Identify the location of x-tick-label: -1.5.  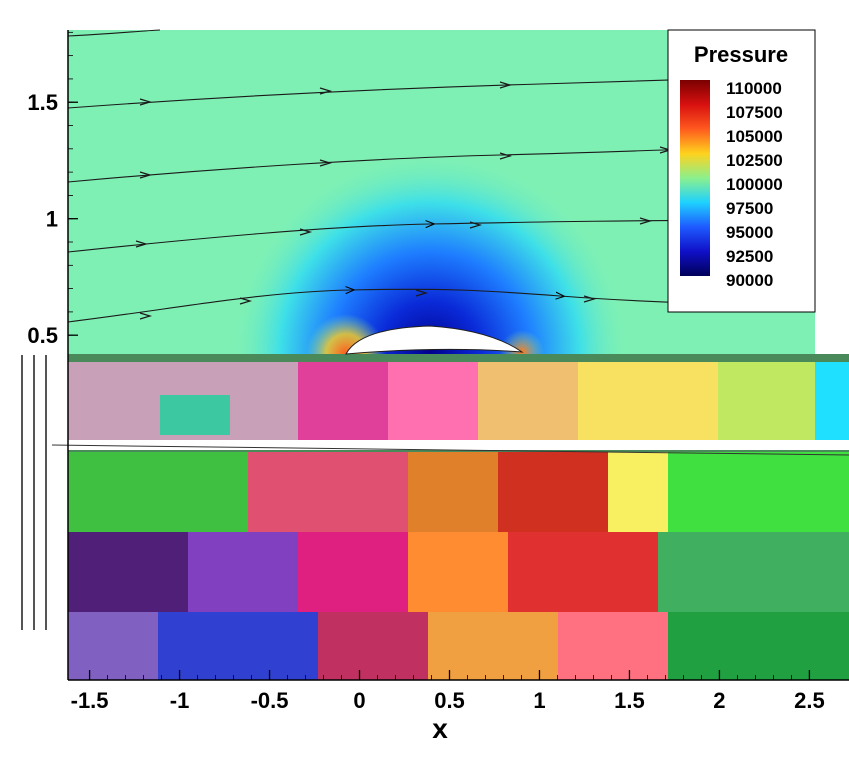
(90, 700).